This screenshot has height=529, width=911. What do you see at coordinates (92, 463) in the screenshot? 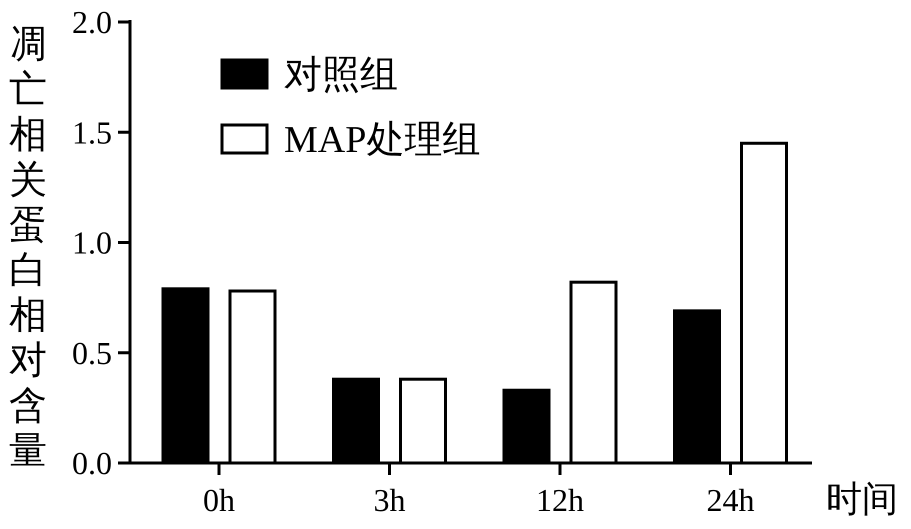
I see `y-tick-label: 0.0` at bounding box center [92, 463].